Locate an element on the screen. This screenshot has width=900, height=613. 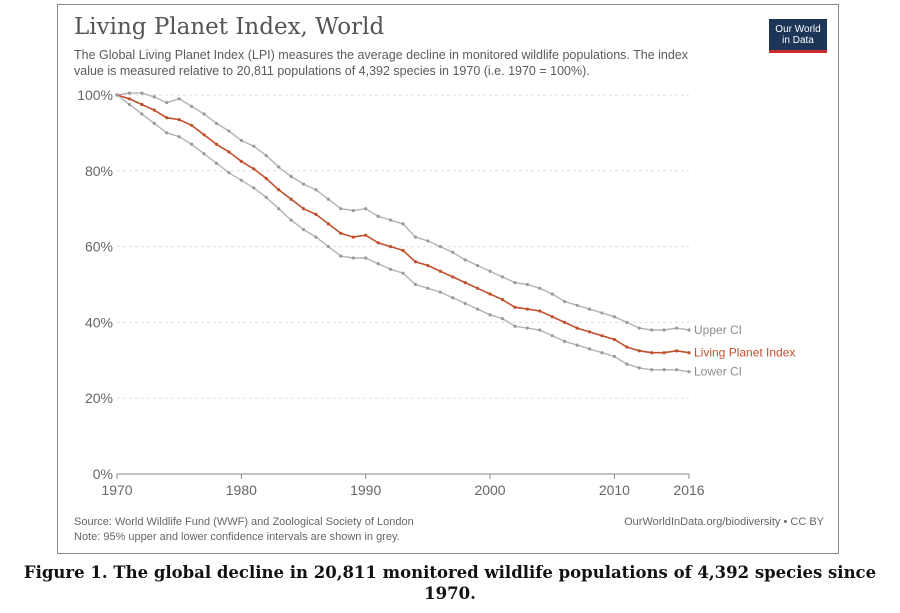
x-tick-label: 2000 is located at coordinates (489, 490).